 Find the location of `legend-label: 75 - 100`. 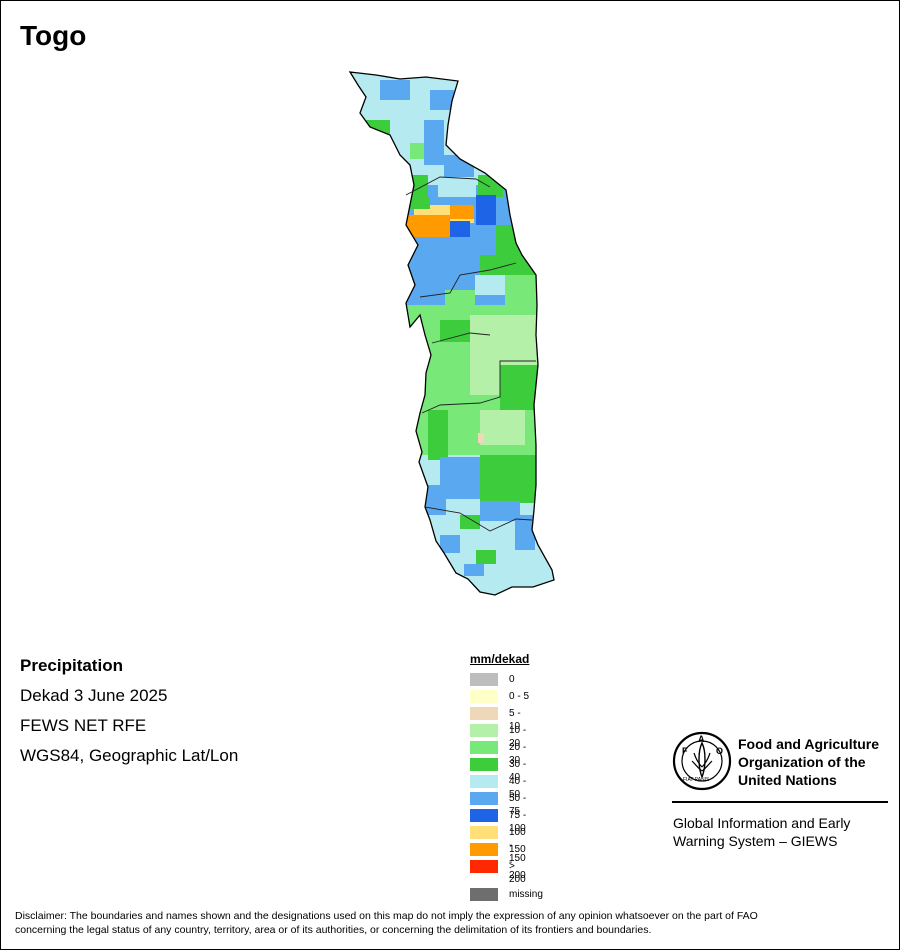

legend-label: 75 - 100 is located at coordinates (518, 822).